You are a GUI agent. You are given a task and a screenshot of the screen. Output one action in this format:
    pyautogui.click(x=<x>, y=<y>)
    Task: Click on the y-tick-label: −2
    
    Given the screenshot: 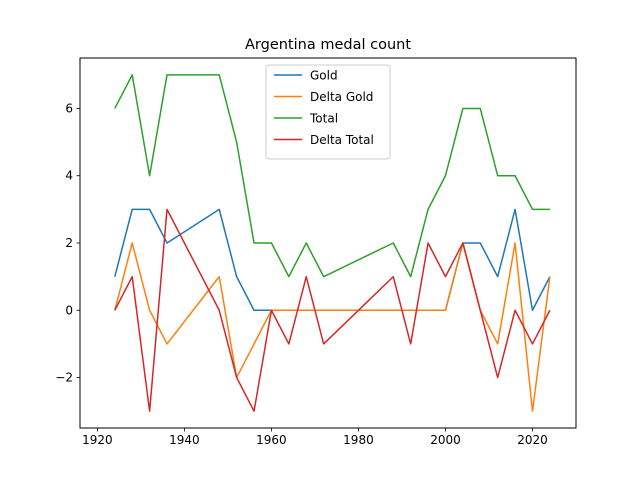 What is the action you would take?
    pyautogui.click(x=64, y=378)
    